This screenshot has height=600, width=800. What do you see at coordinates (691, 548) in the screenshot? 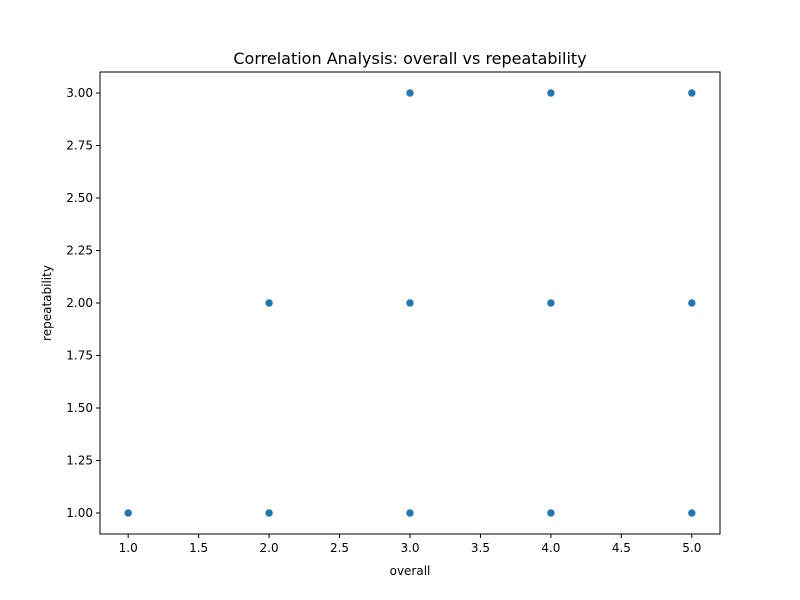
I see `x-tick-label: 5.0` at bounding box center [691, 548].